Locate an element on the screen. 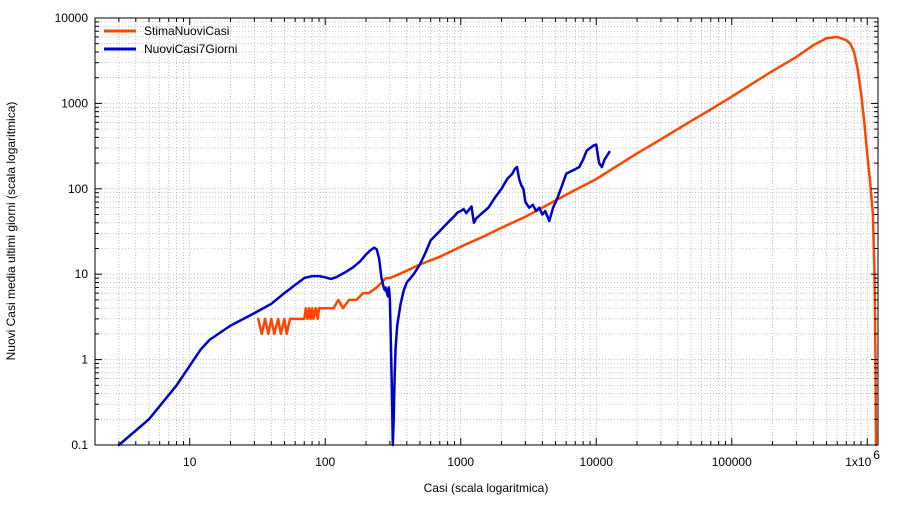 This screenshot has height=505, width=900. x-tick-label: 1000 is located at coordinates (460, 462).